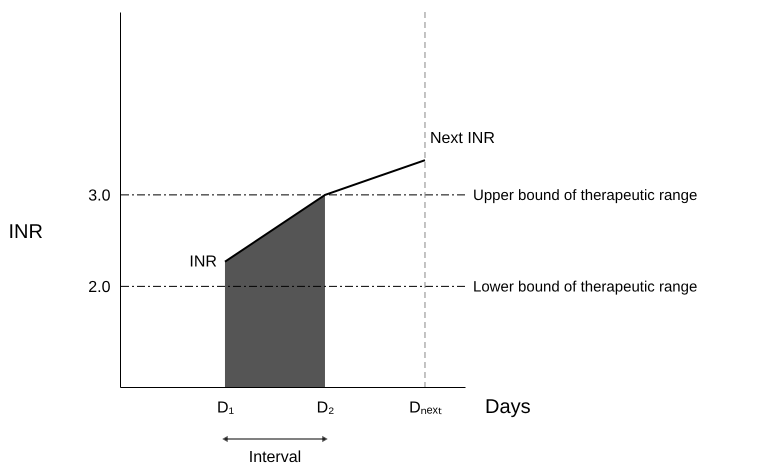  Describe the element at coordinates (225, 408) in the screenshot. I see `x-tick-label: D₁` at that location.